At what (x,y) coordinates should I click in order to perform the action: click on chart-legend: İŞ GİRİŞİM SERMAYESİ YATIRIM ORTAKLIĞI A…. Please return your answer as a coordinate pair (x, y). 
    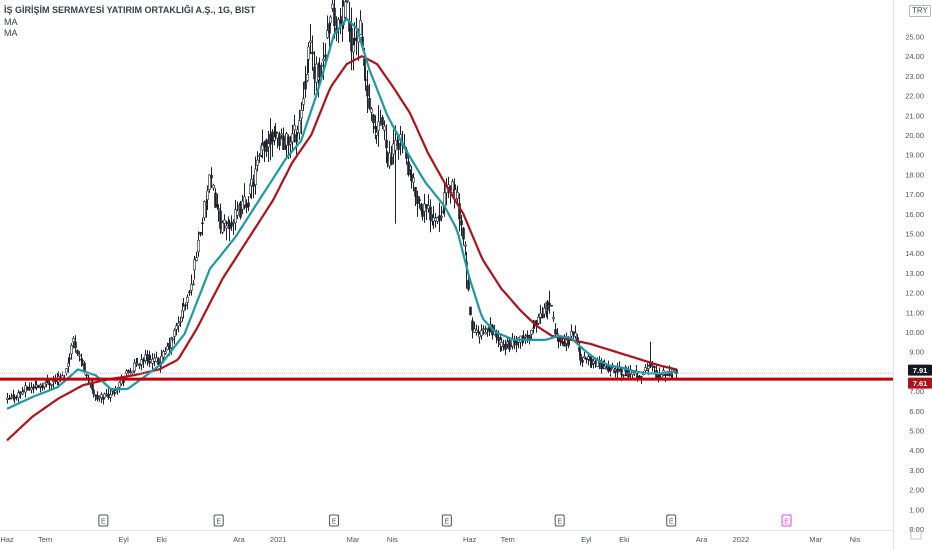
    Looking at the image, I should click on (130, 22).